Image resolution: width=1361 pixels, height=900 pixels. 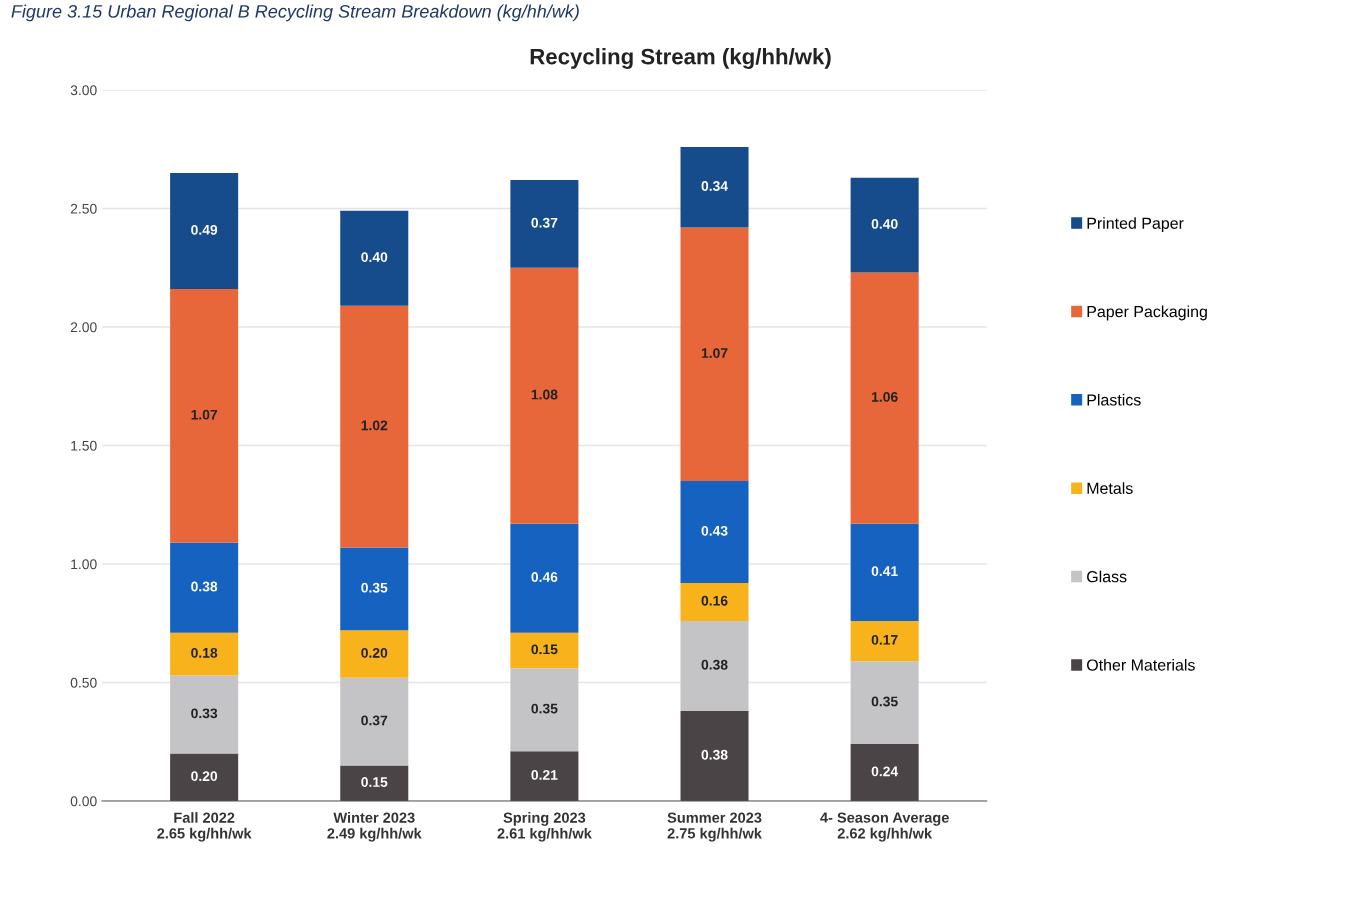 I want to click on y-tick-label: 3.00, so click(x=83, y=90).